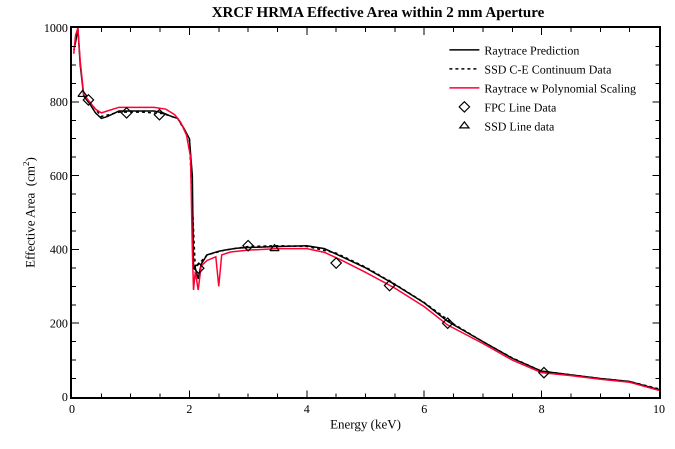  Describe the element at coordinates (424, 409) in the screenshot. I see `x-tick-label: 6` at that location.